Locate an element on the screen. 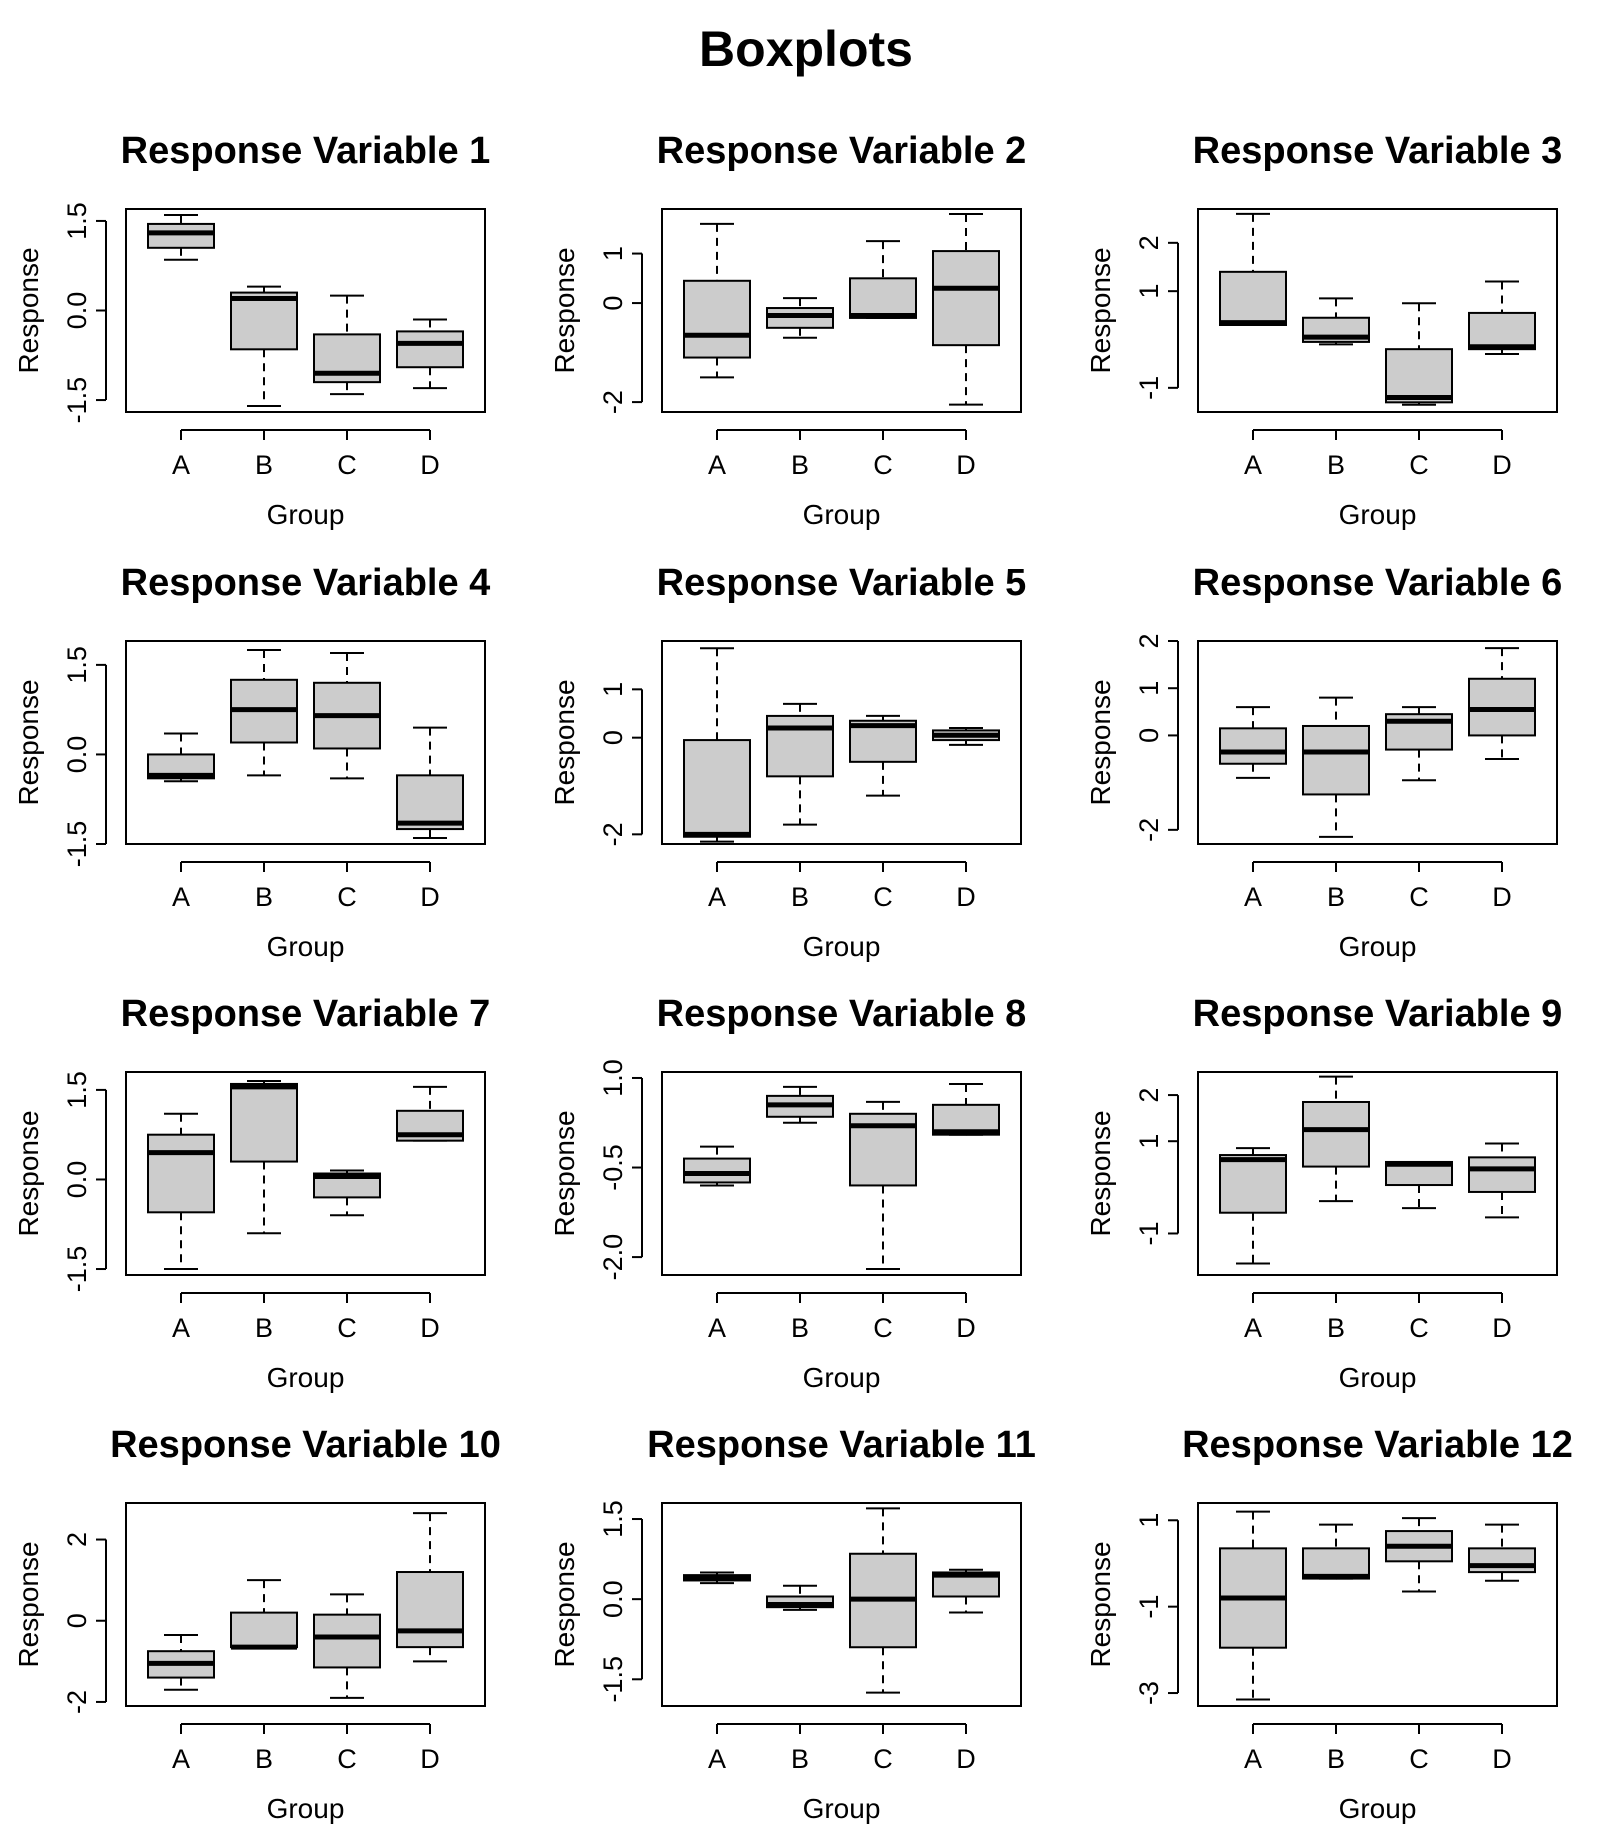  panel-title: Response Variable 1 is located at coordinates (306, 151).